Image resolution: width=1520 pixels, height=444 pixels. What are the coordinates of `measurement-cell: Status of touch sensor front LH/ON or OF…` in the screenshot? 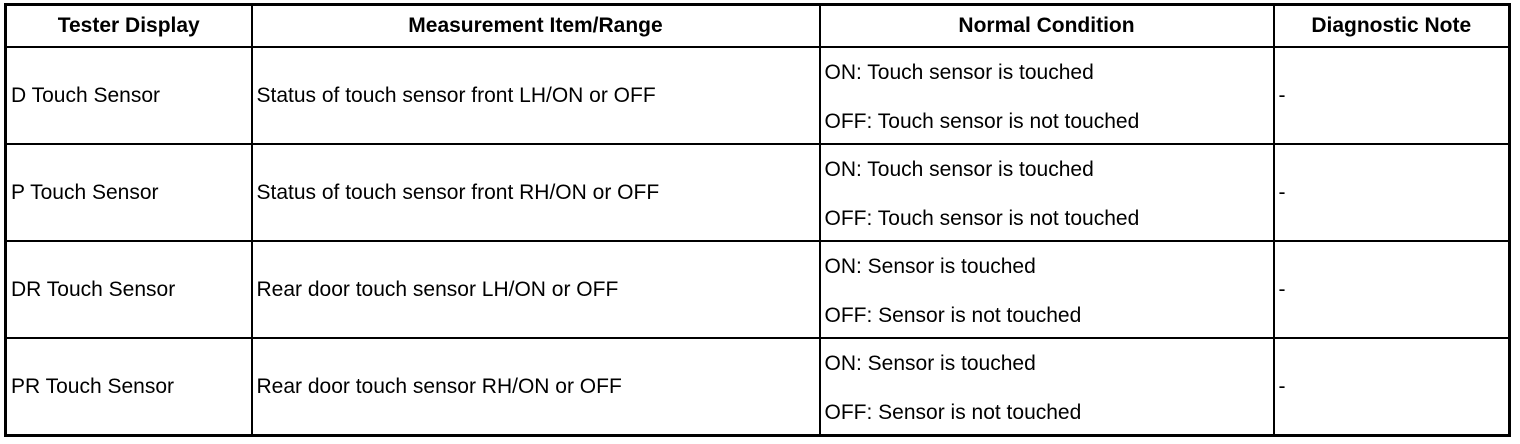 It's located at (535, 95).